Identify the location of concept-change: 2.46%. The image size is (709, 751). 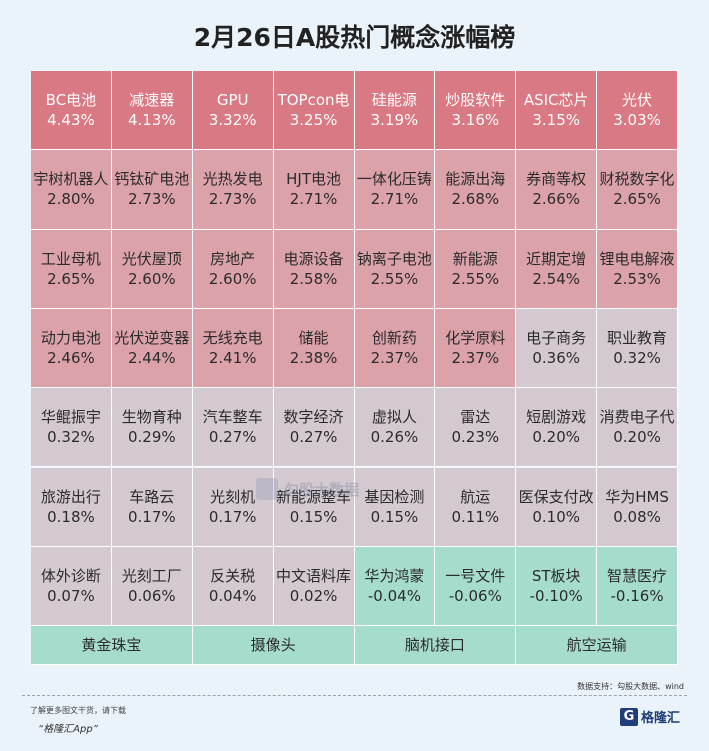
(71, 358).